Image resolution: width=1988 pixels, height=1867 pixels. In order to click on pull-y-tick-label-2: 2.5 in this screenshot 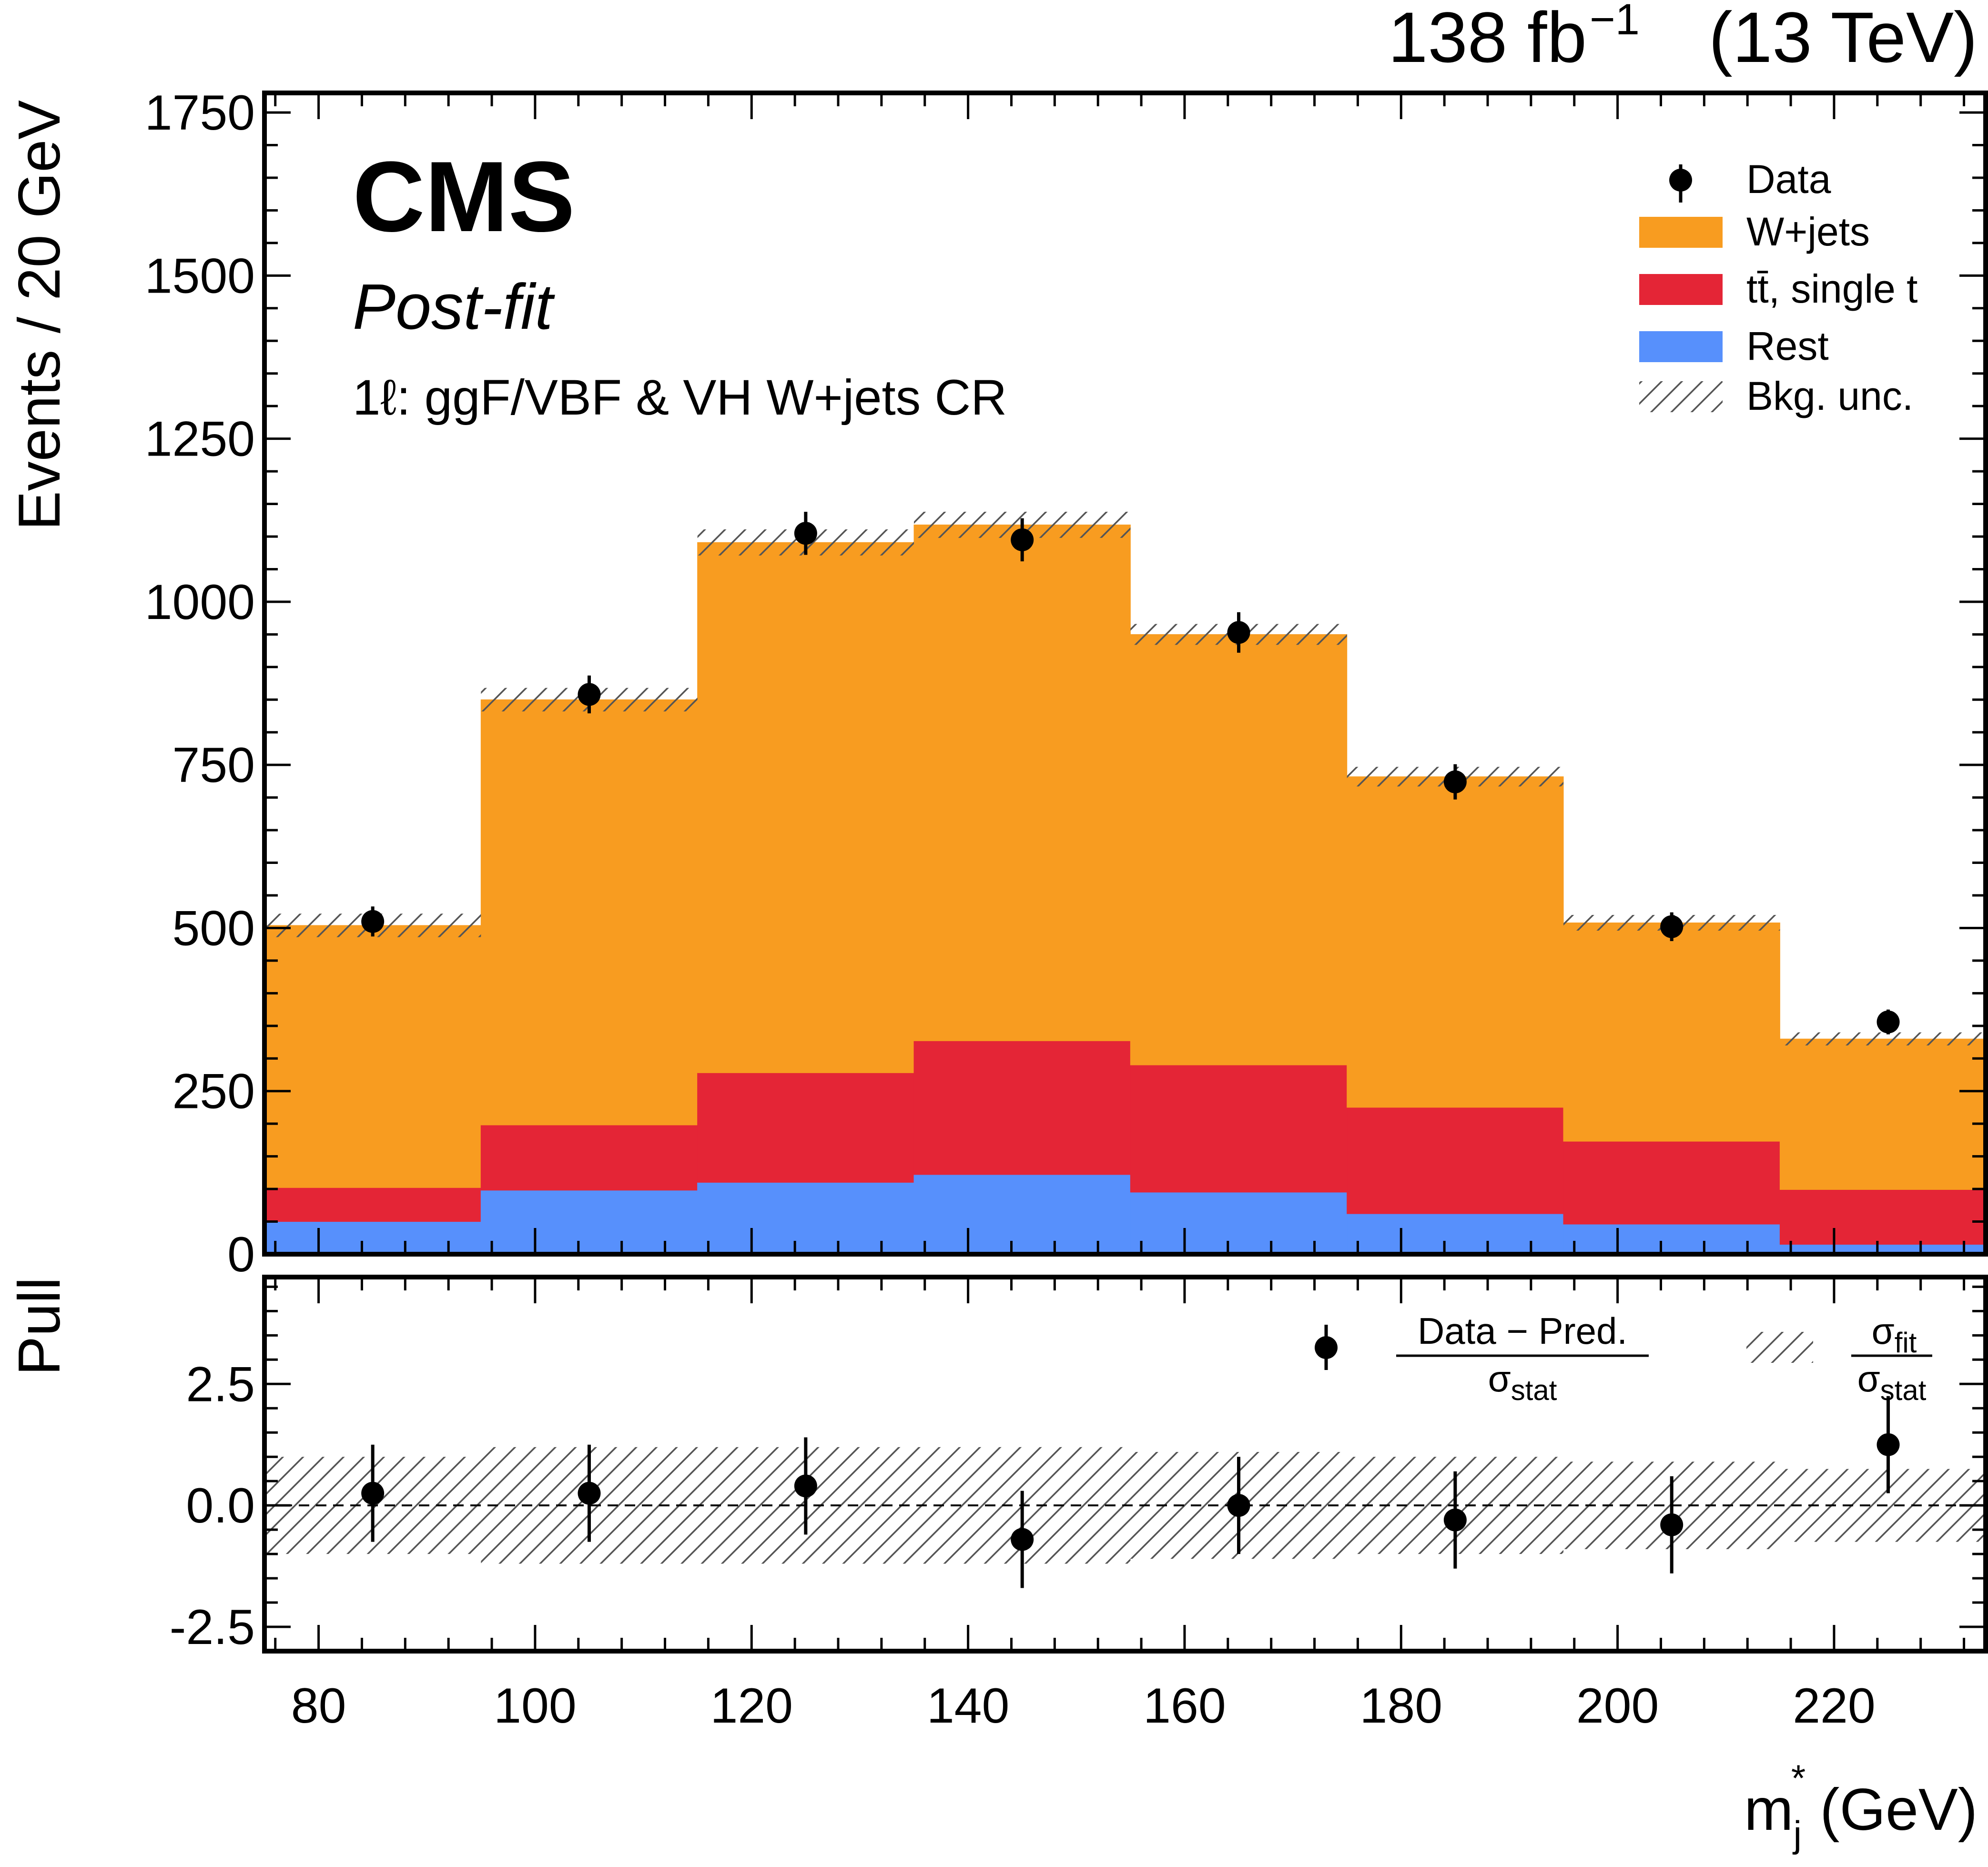, I will do `click(220, 1384)`.